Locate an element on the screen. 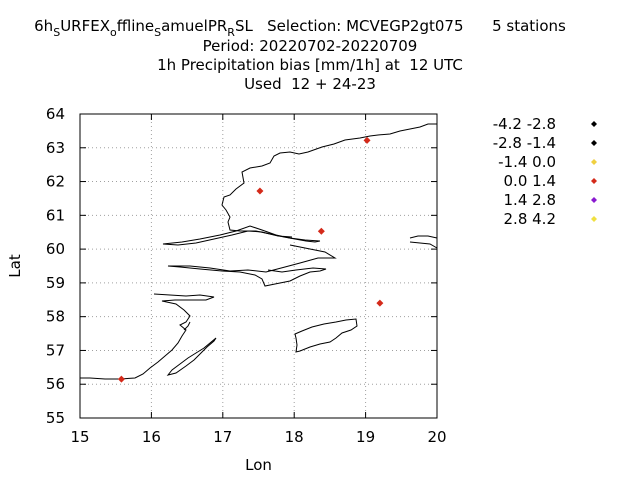 This screenshot has width=640, height=480. title-subscript: R is located at coordinates (231, 32).